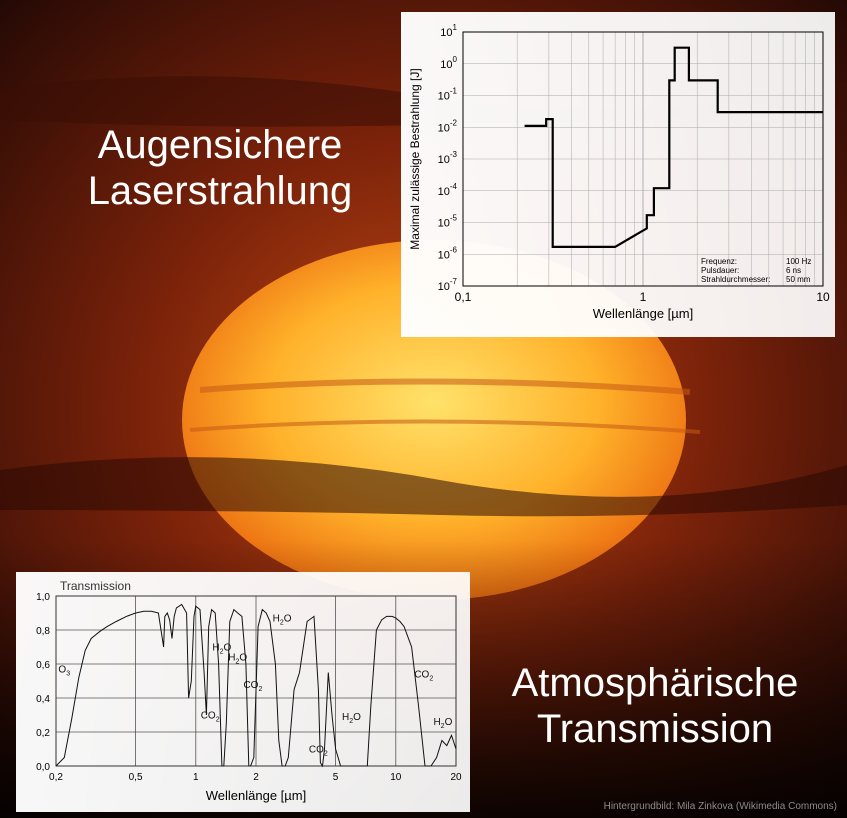 The image size is (847, 818). Describe the element at coordinates (220, 168) in the screenshot. I see `heading-eye-safe-laser: Augensichere Laserstrahlung` at that location.